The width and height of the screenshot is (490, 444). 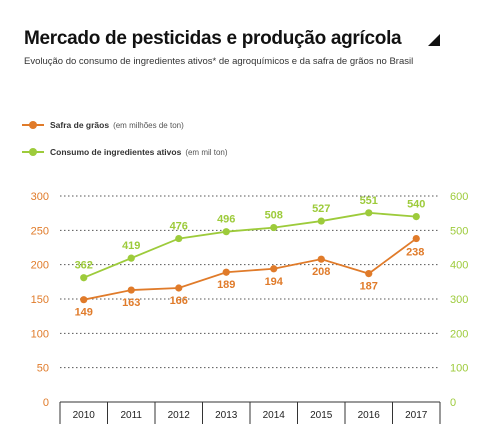 I want to click on data-label: 551, so click(x=369, y=201).